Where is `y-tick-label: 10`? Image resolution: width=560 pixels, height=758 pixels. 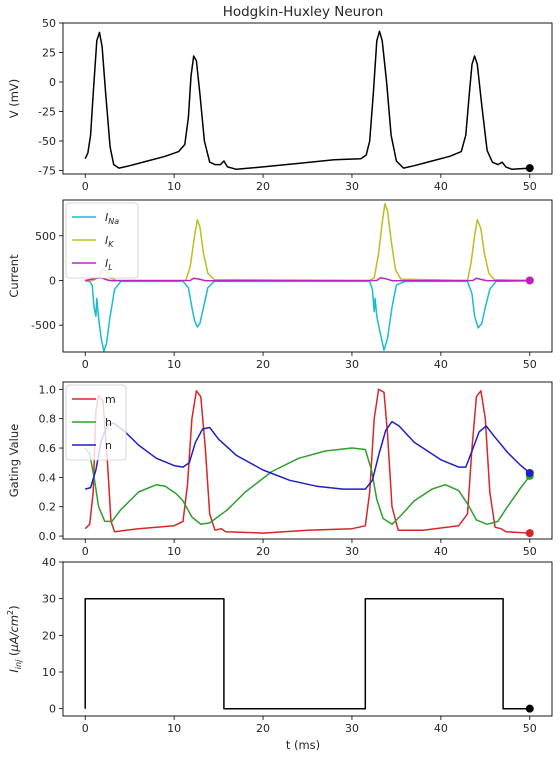
y-tick-label: 10 is located at coordinates (49, 672).